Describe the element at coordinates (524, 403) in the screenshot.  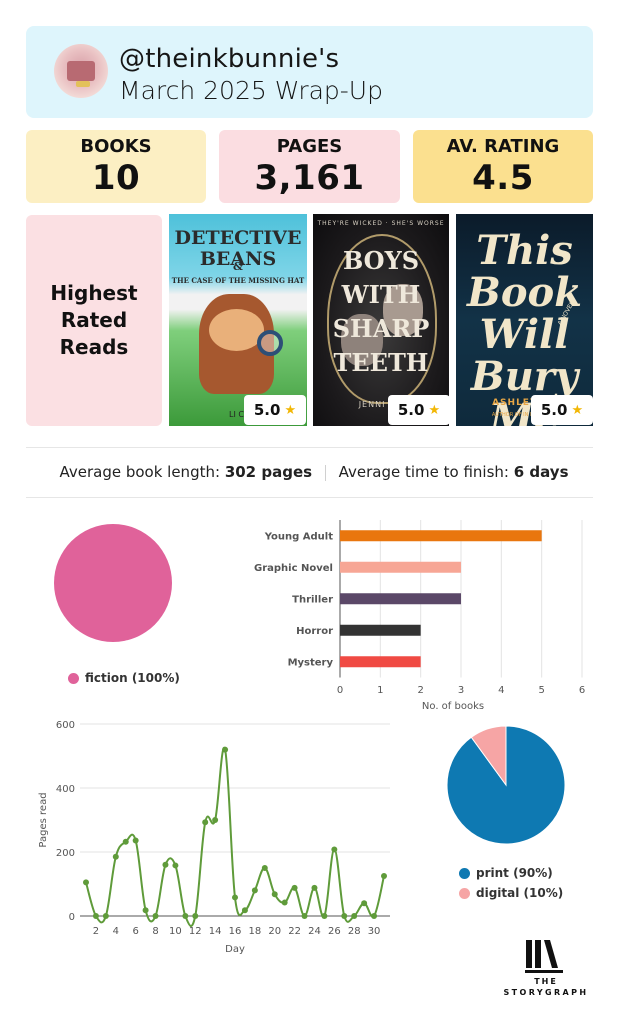
I see `cover-author: ASHLEY WI` at that location.